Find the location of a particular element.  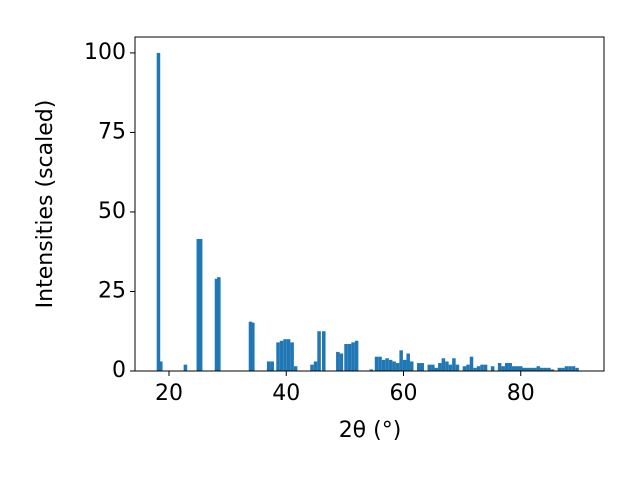

x-axis-label: 2θ (°) is located at coordinates (370, 430).